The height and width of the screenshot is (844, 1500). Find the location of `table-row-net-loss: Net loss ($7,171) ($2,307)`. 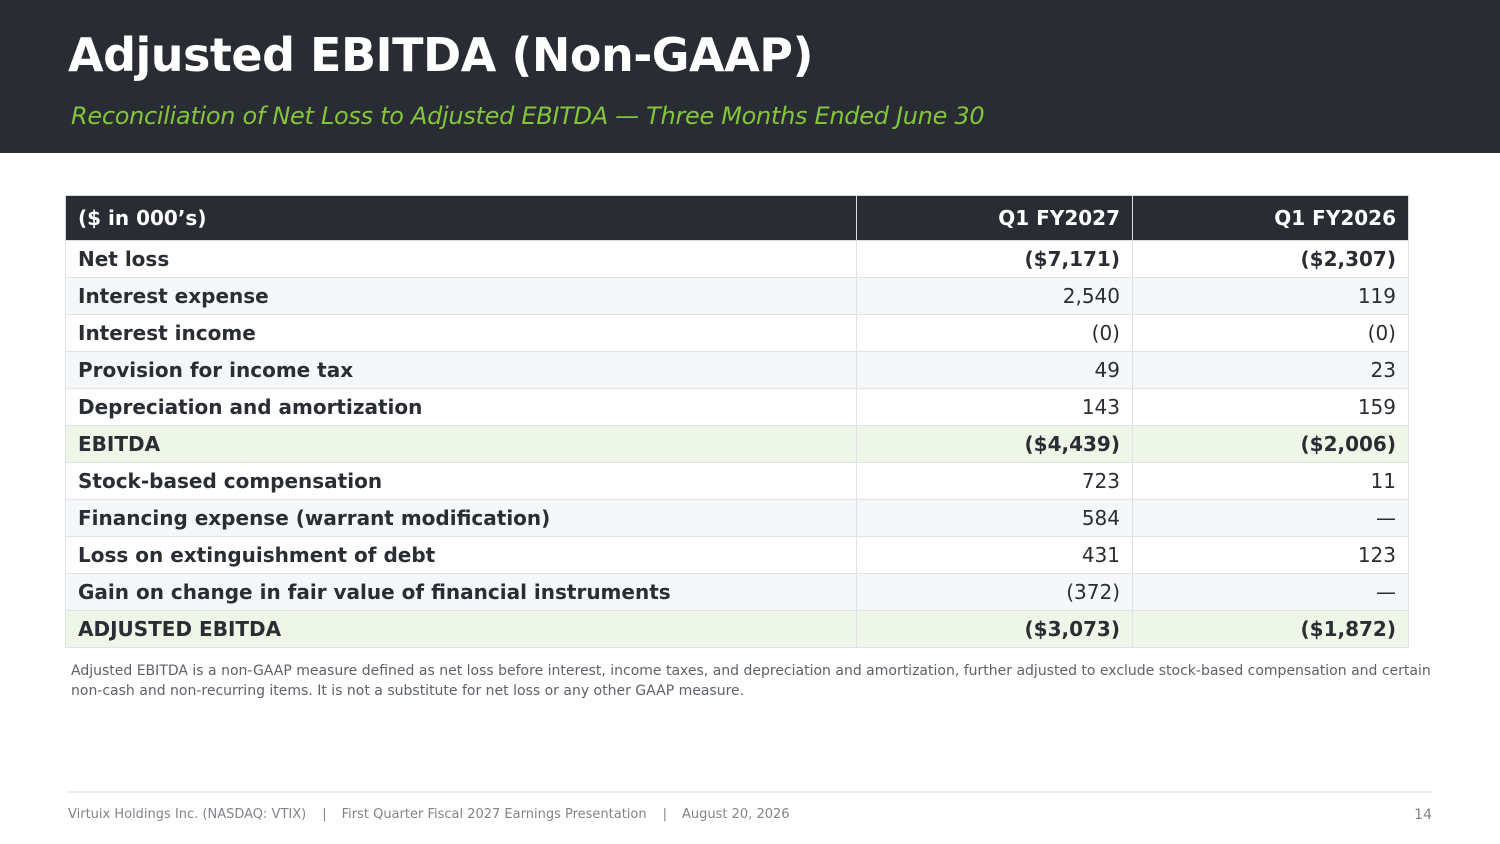

table-row-net-loss: Net loss ($7,171) ($2,307) is located at coordinates (737, 259).